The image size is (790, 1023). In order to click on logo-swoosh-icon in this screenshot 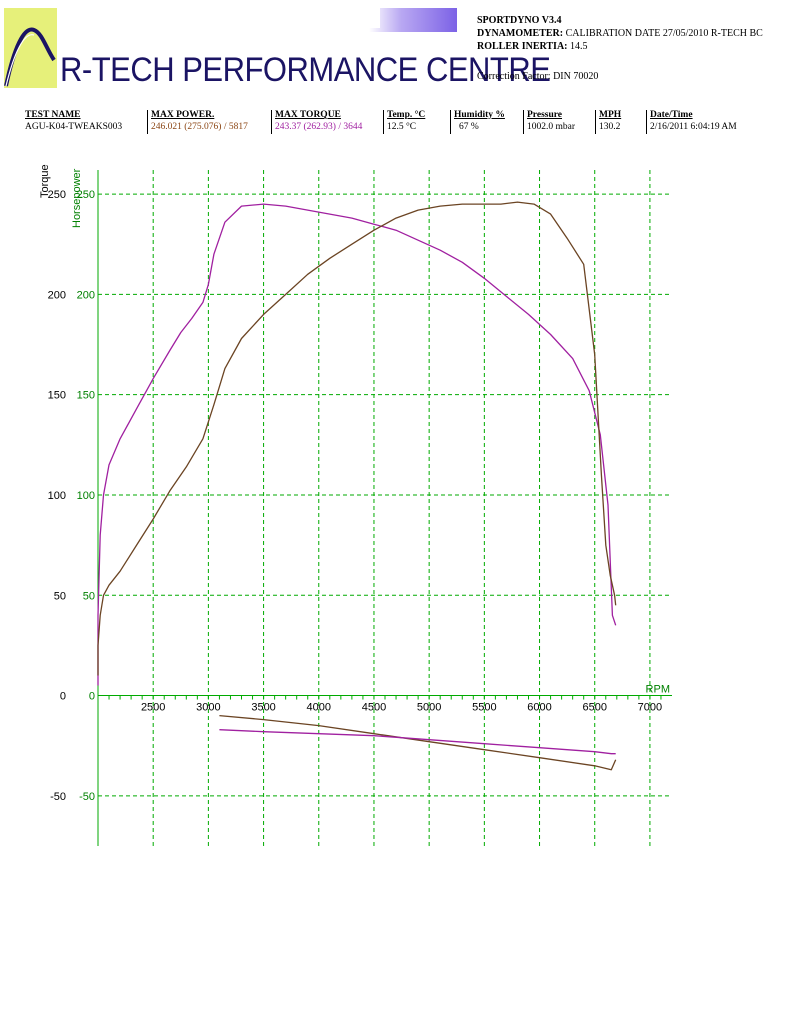, I will do `click(30, 57)`.